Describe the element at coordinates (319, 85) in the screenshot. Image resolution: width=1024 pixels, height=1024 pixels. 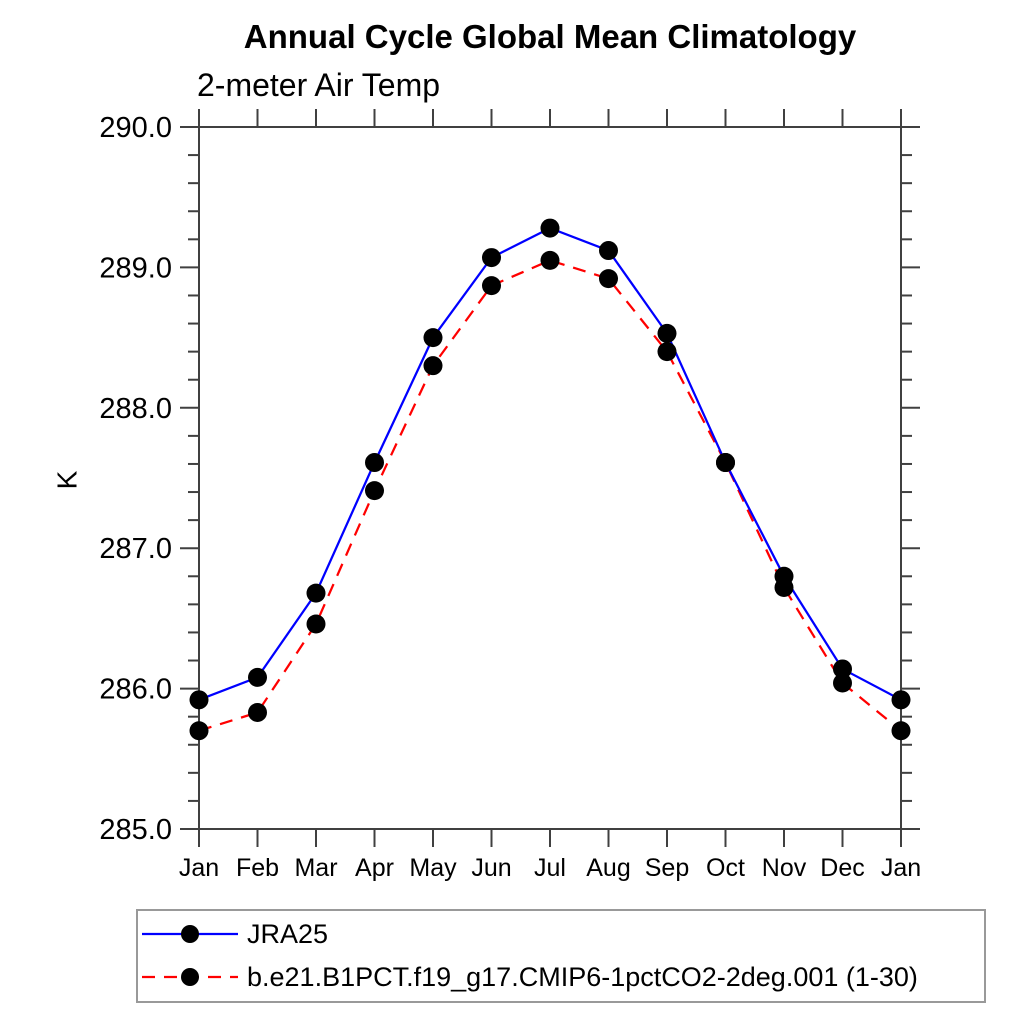
I see `chart-subtitle: 2-meter Air Temp` at that location.